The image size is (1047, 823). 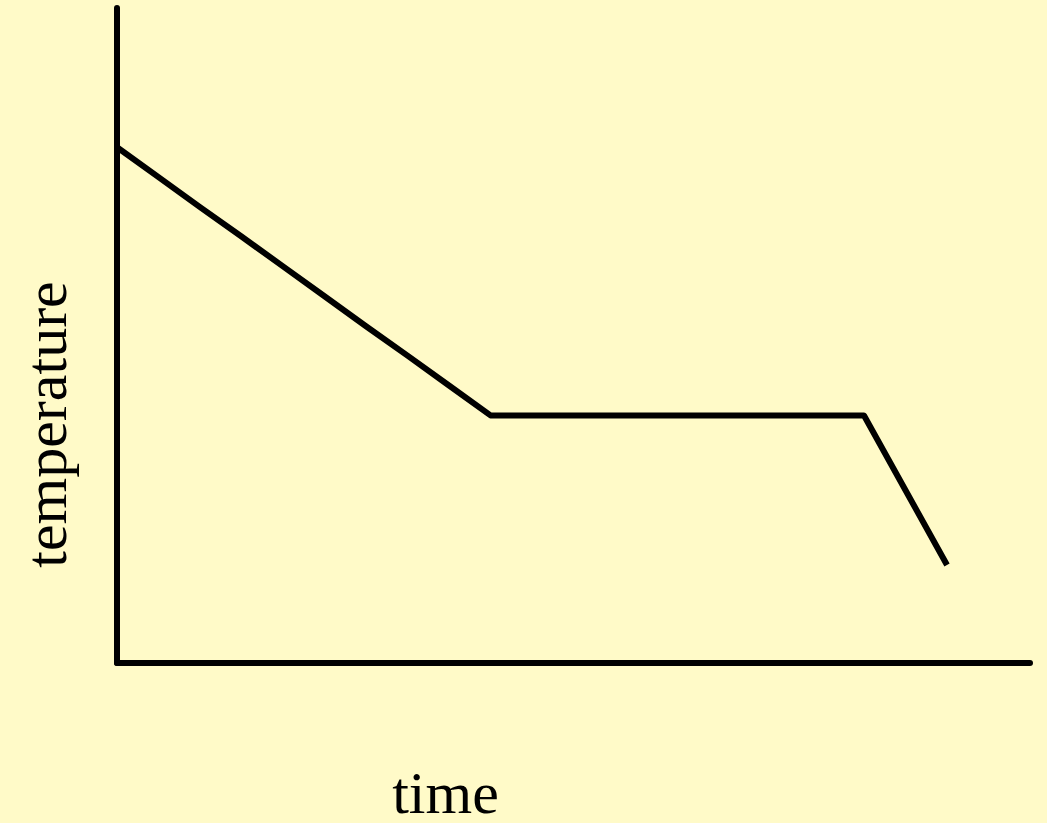 What do you see at coordinates (445, 791) in the screenshot?
I see `x-axis-title: time` at bounding box center [445, 791].